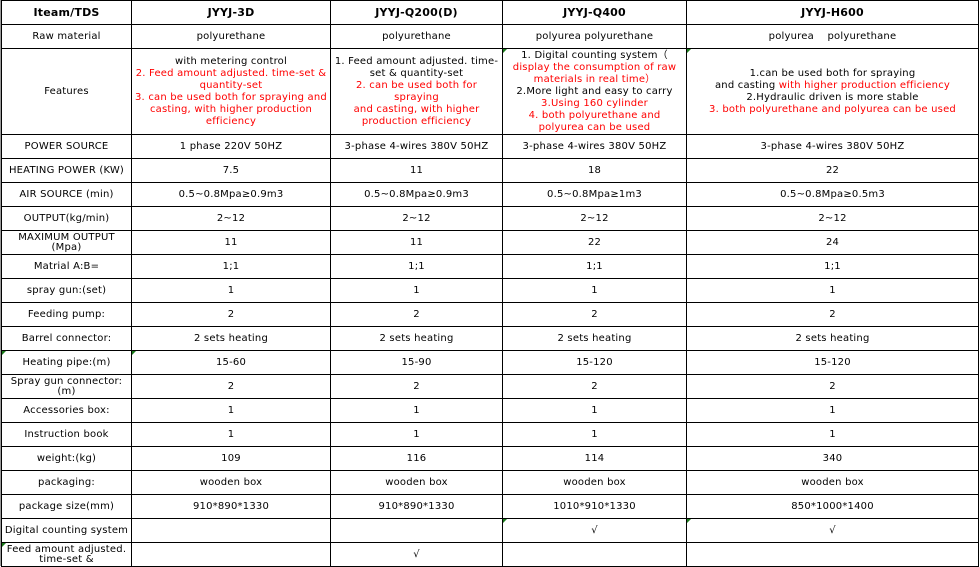 This screenshot has width=980, height=567. I want to click on cell: polyurethane, so click(231, 36).